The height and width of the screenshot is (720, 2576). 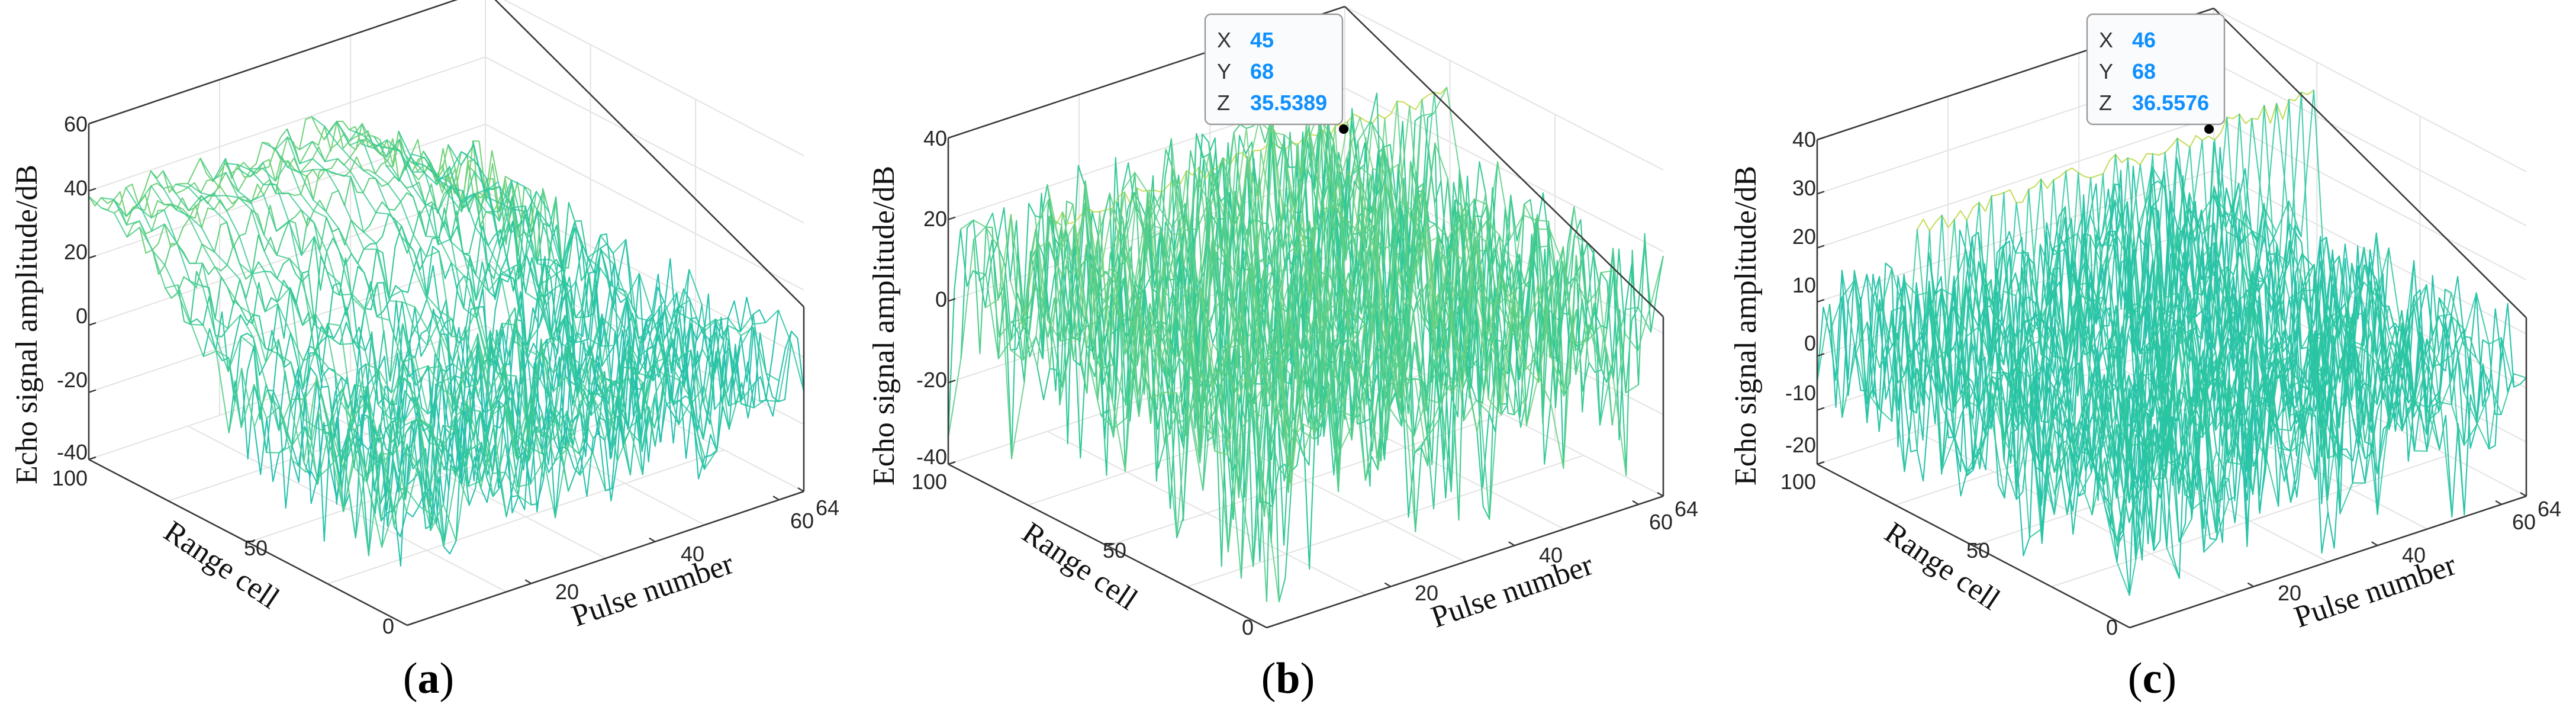 What do you see at coordinates (1798, 482) in the screenshot?
I see `y-tick-label: 100` at bounding box center [1798, 482].